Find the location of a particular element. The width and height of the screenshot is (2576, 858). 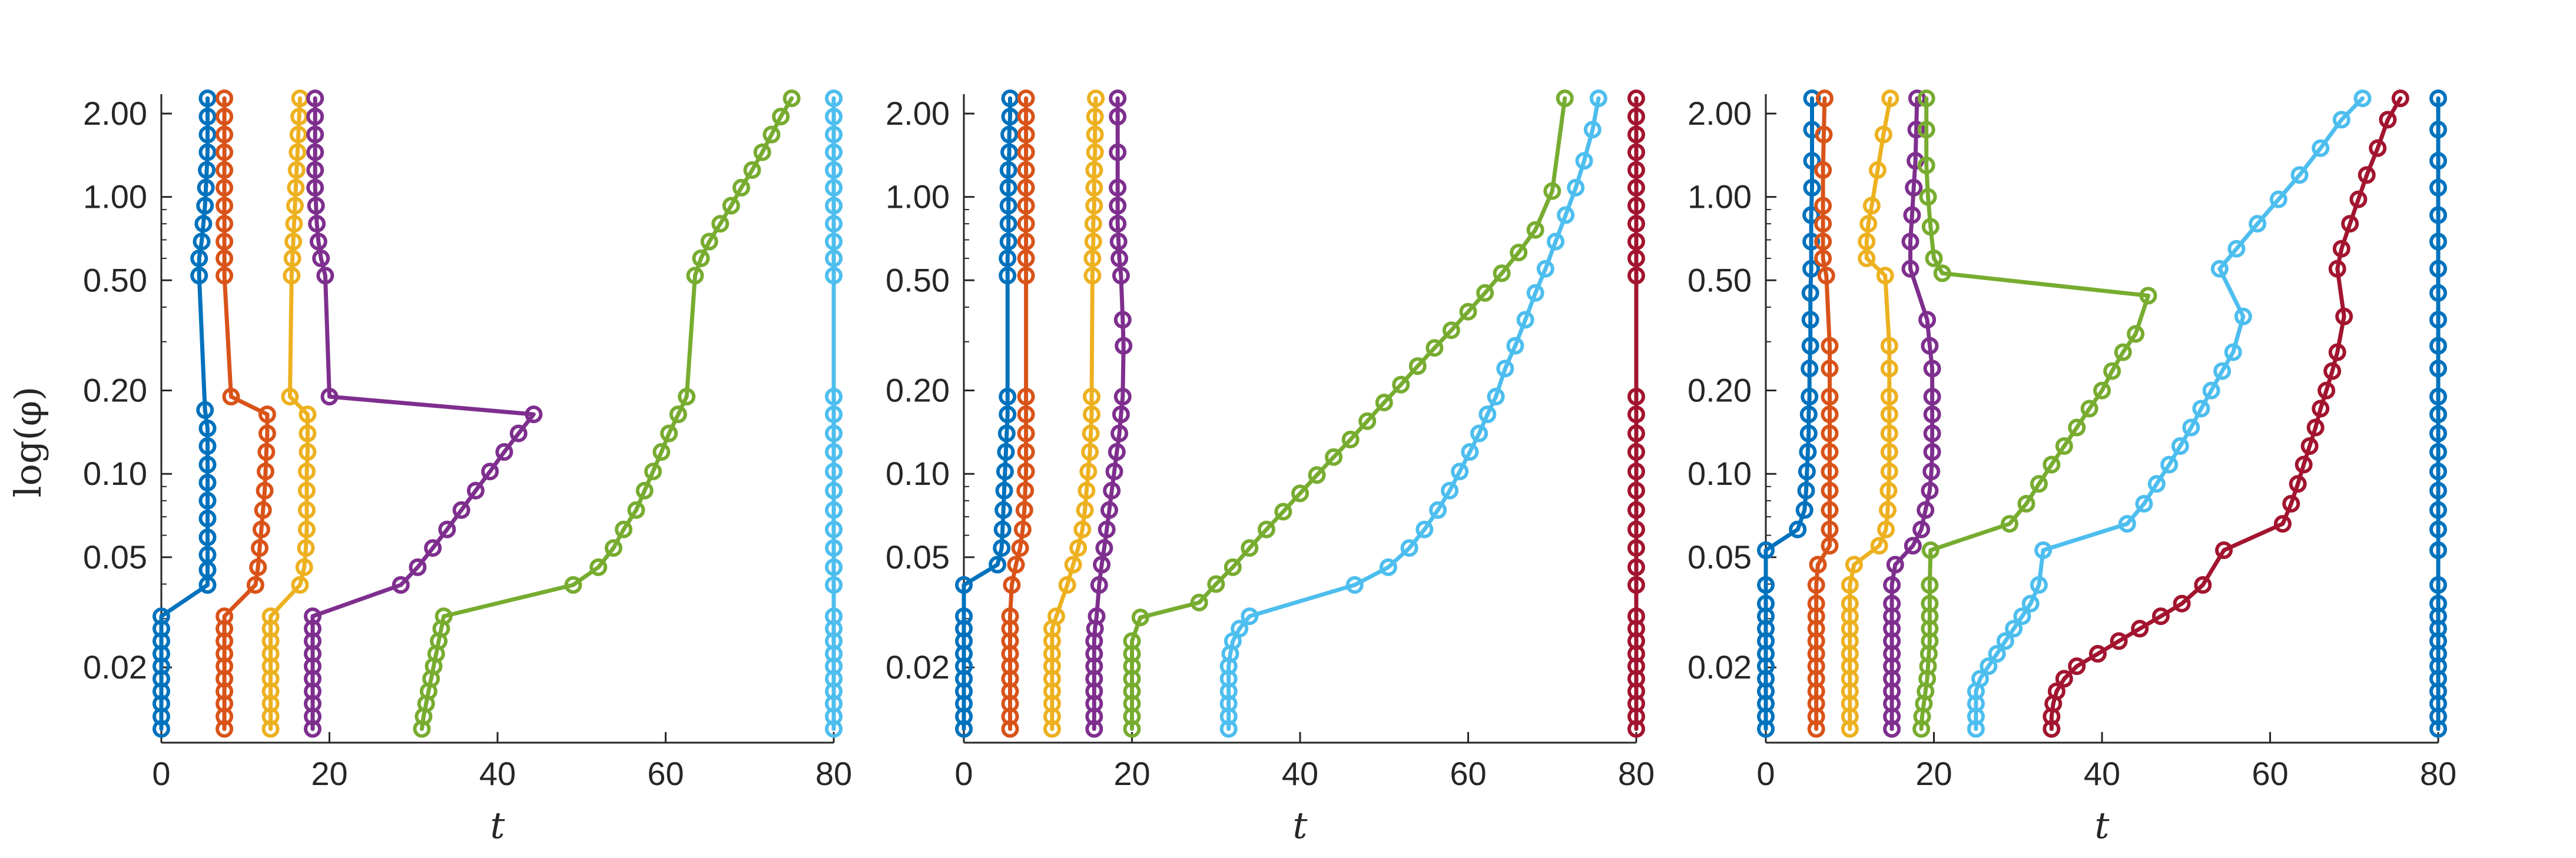

series-green is located at coordinates (2034, 413).